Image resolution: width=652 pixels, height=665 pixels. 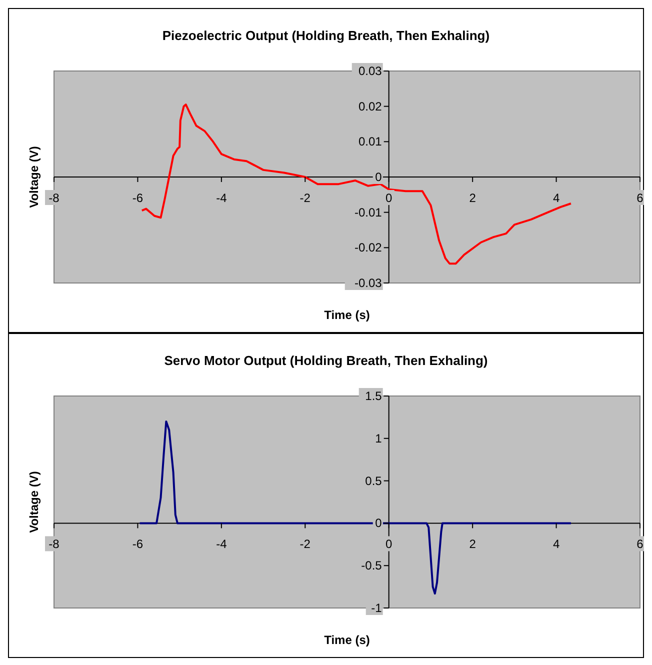 What do you see at coordinates (373, 396) in the screenshot?
I see `y-tick-label: 1.5` at bounding box center [373, 396].